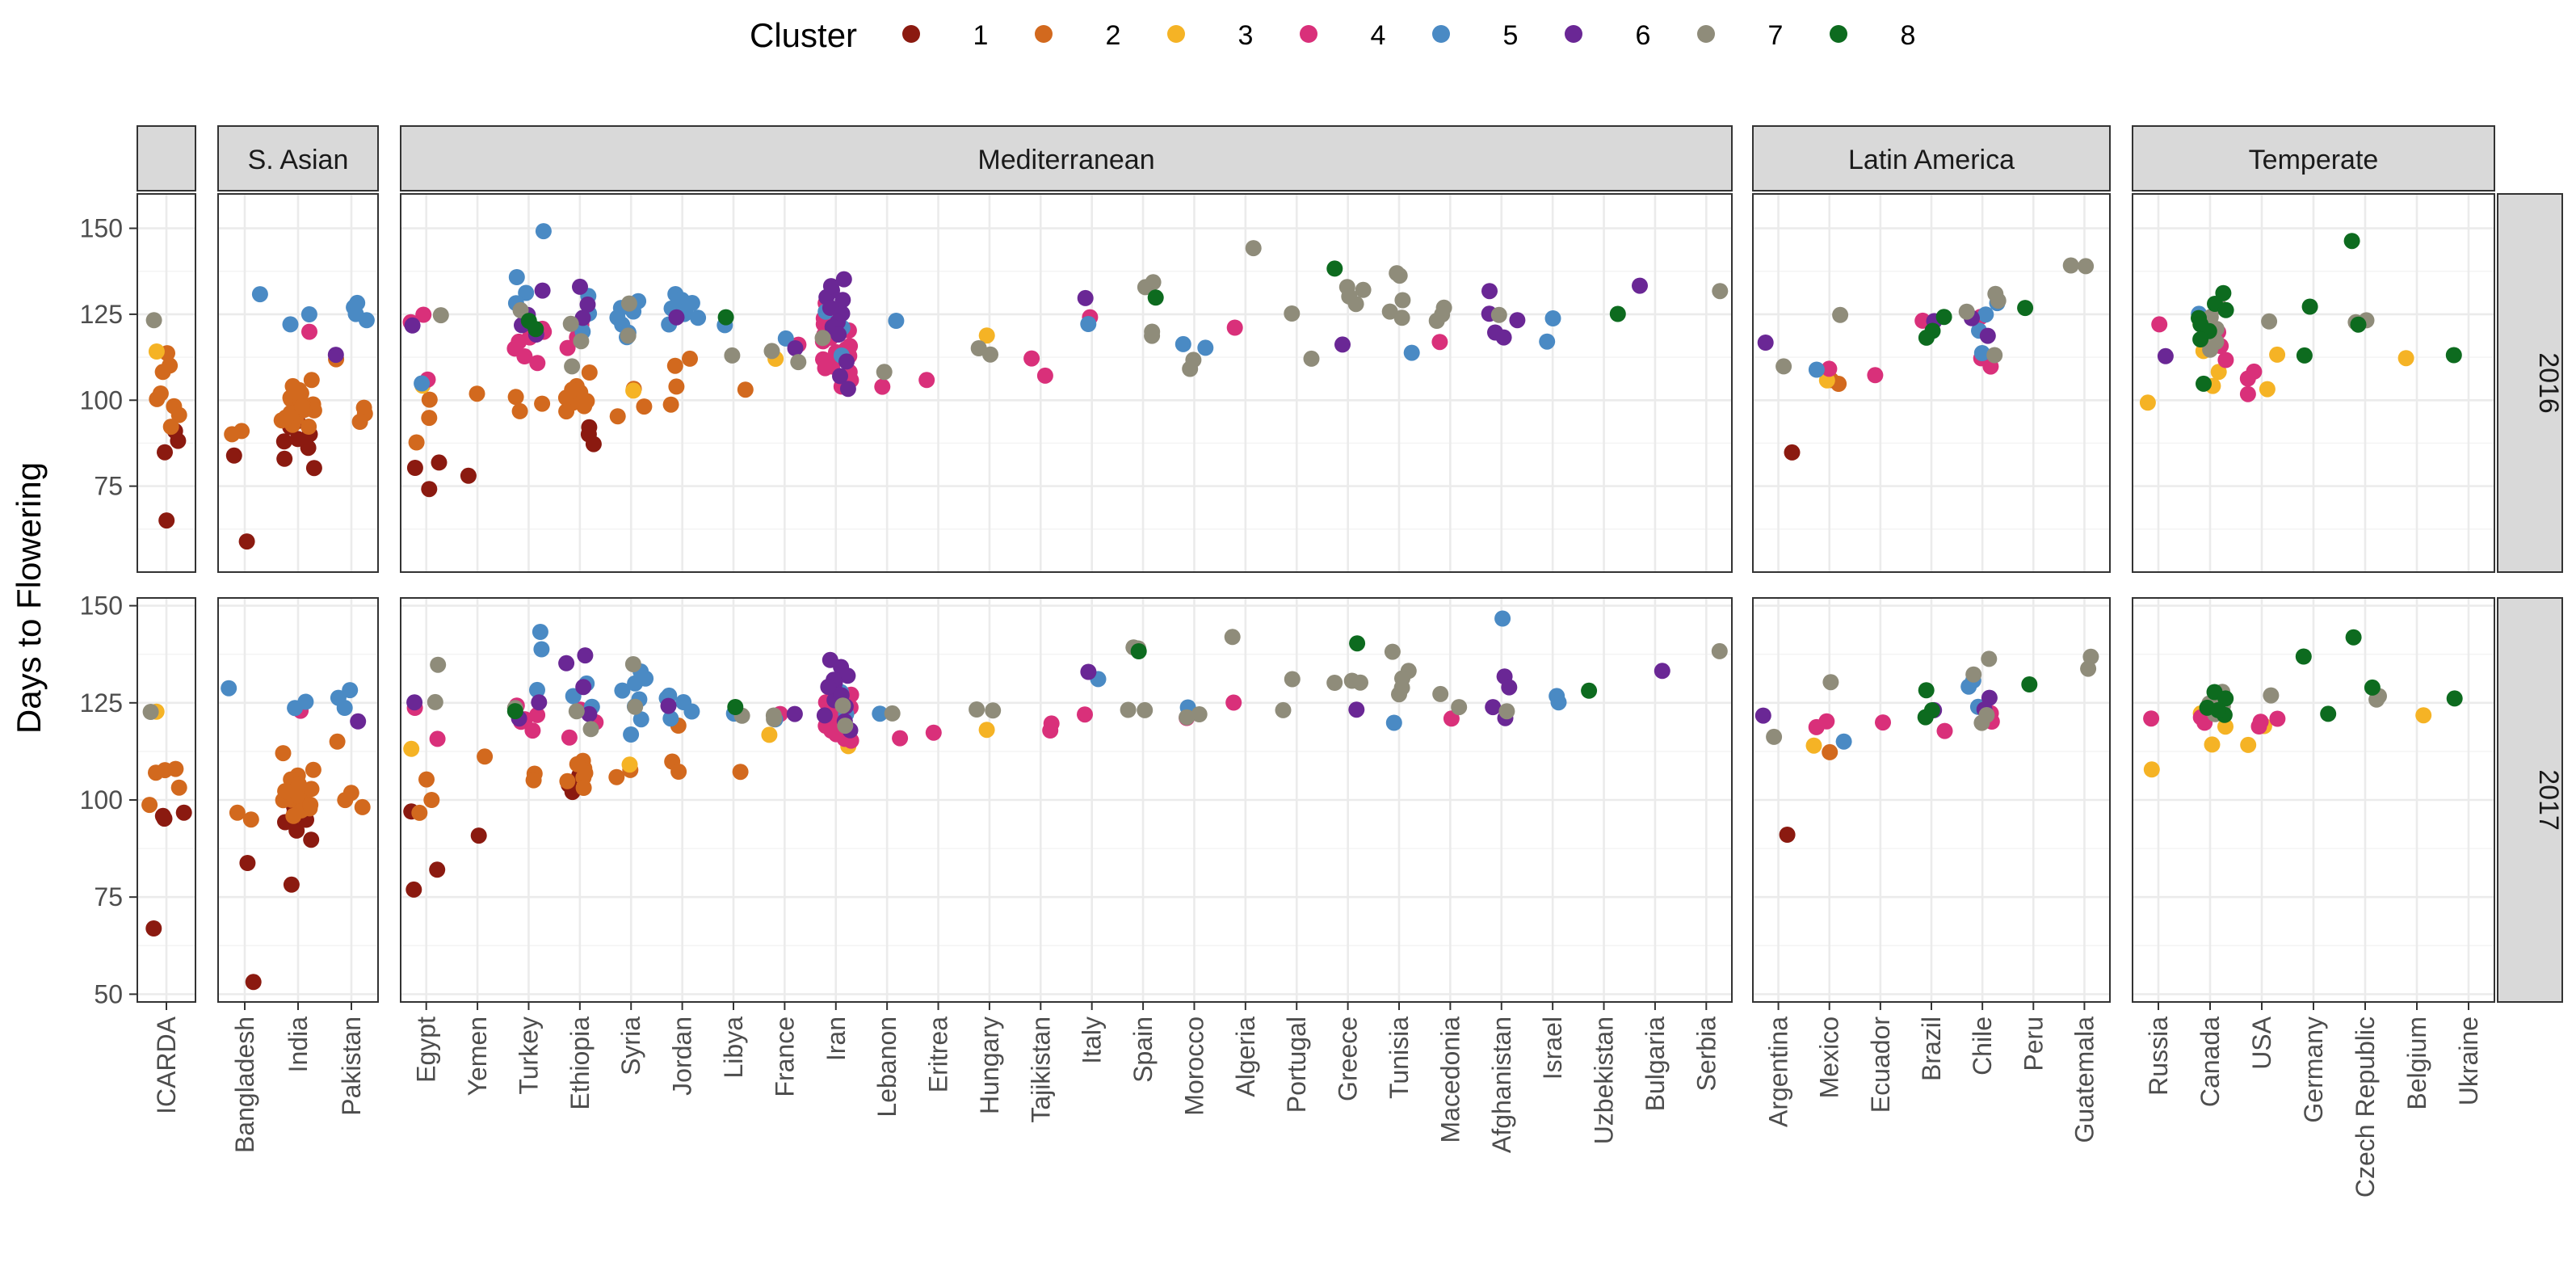 This screenshot has height=1267, width=2576. What do you see at coordinates (1881, 1065) in the screenshot?
I see `x-tick-label: Ecuador` at bounding box center [1881, 1065].